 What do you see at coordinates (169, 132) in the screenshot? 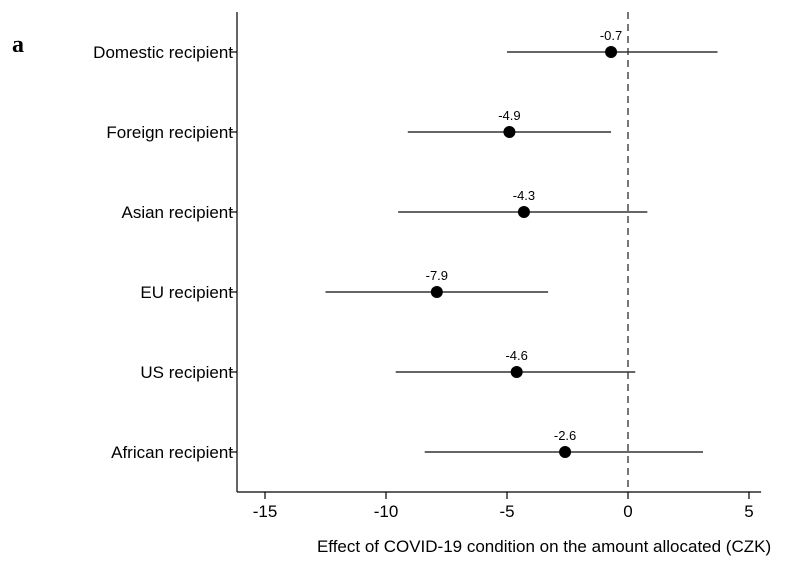
I see `category-label: Foreign recipient` at bounding box center [169, 132].